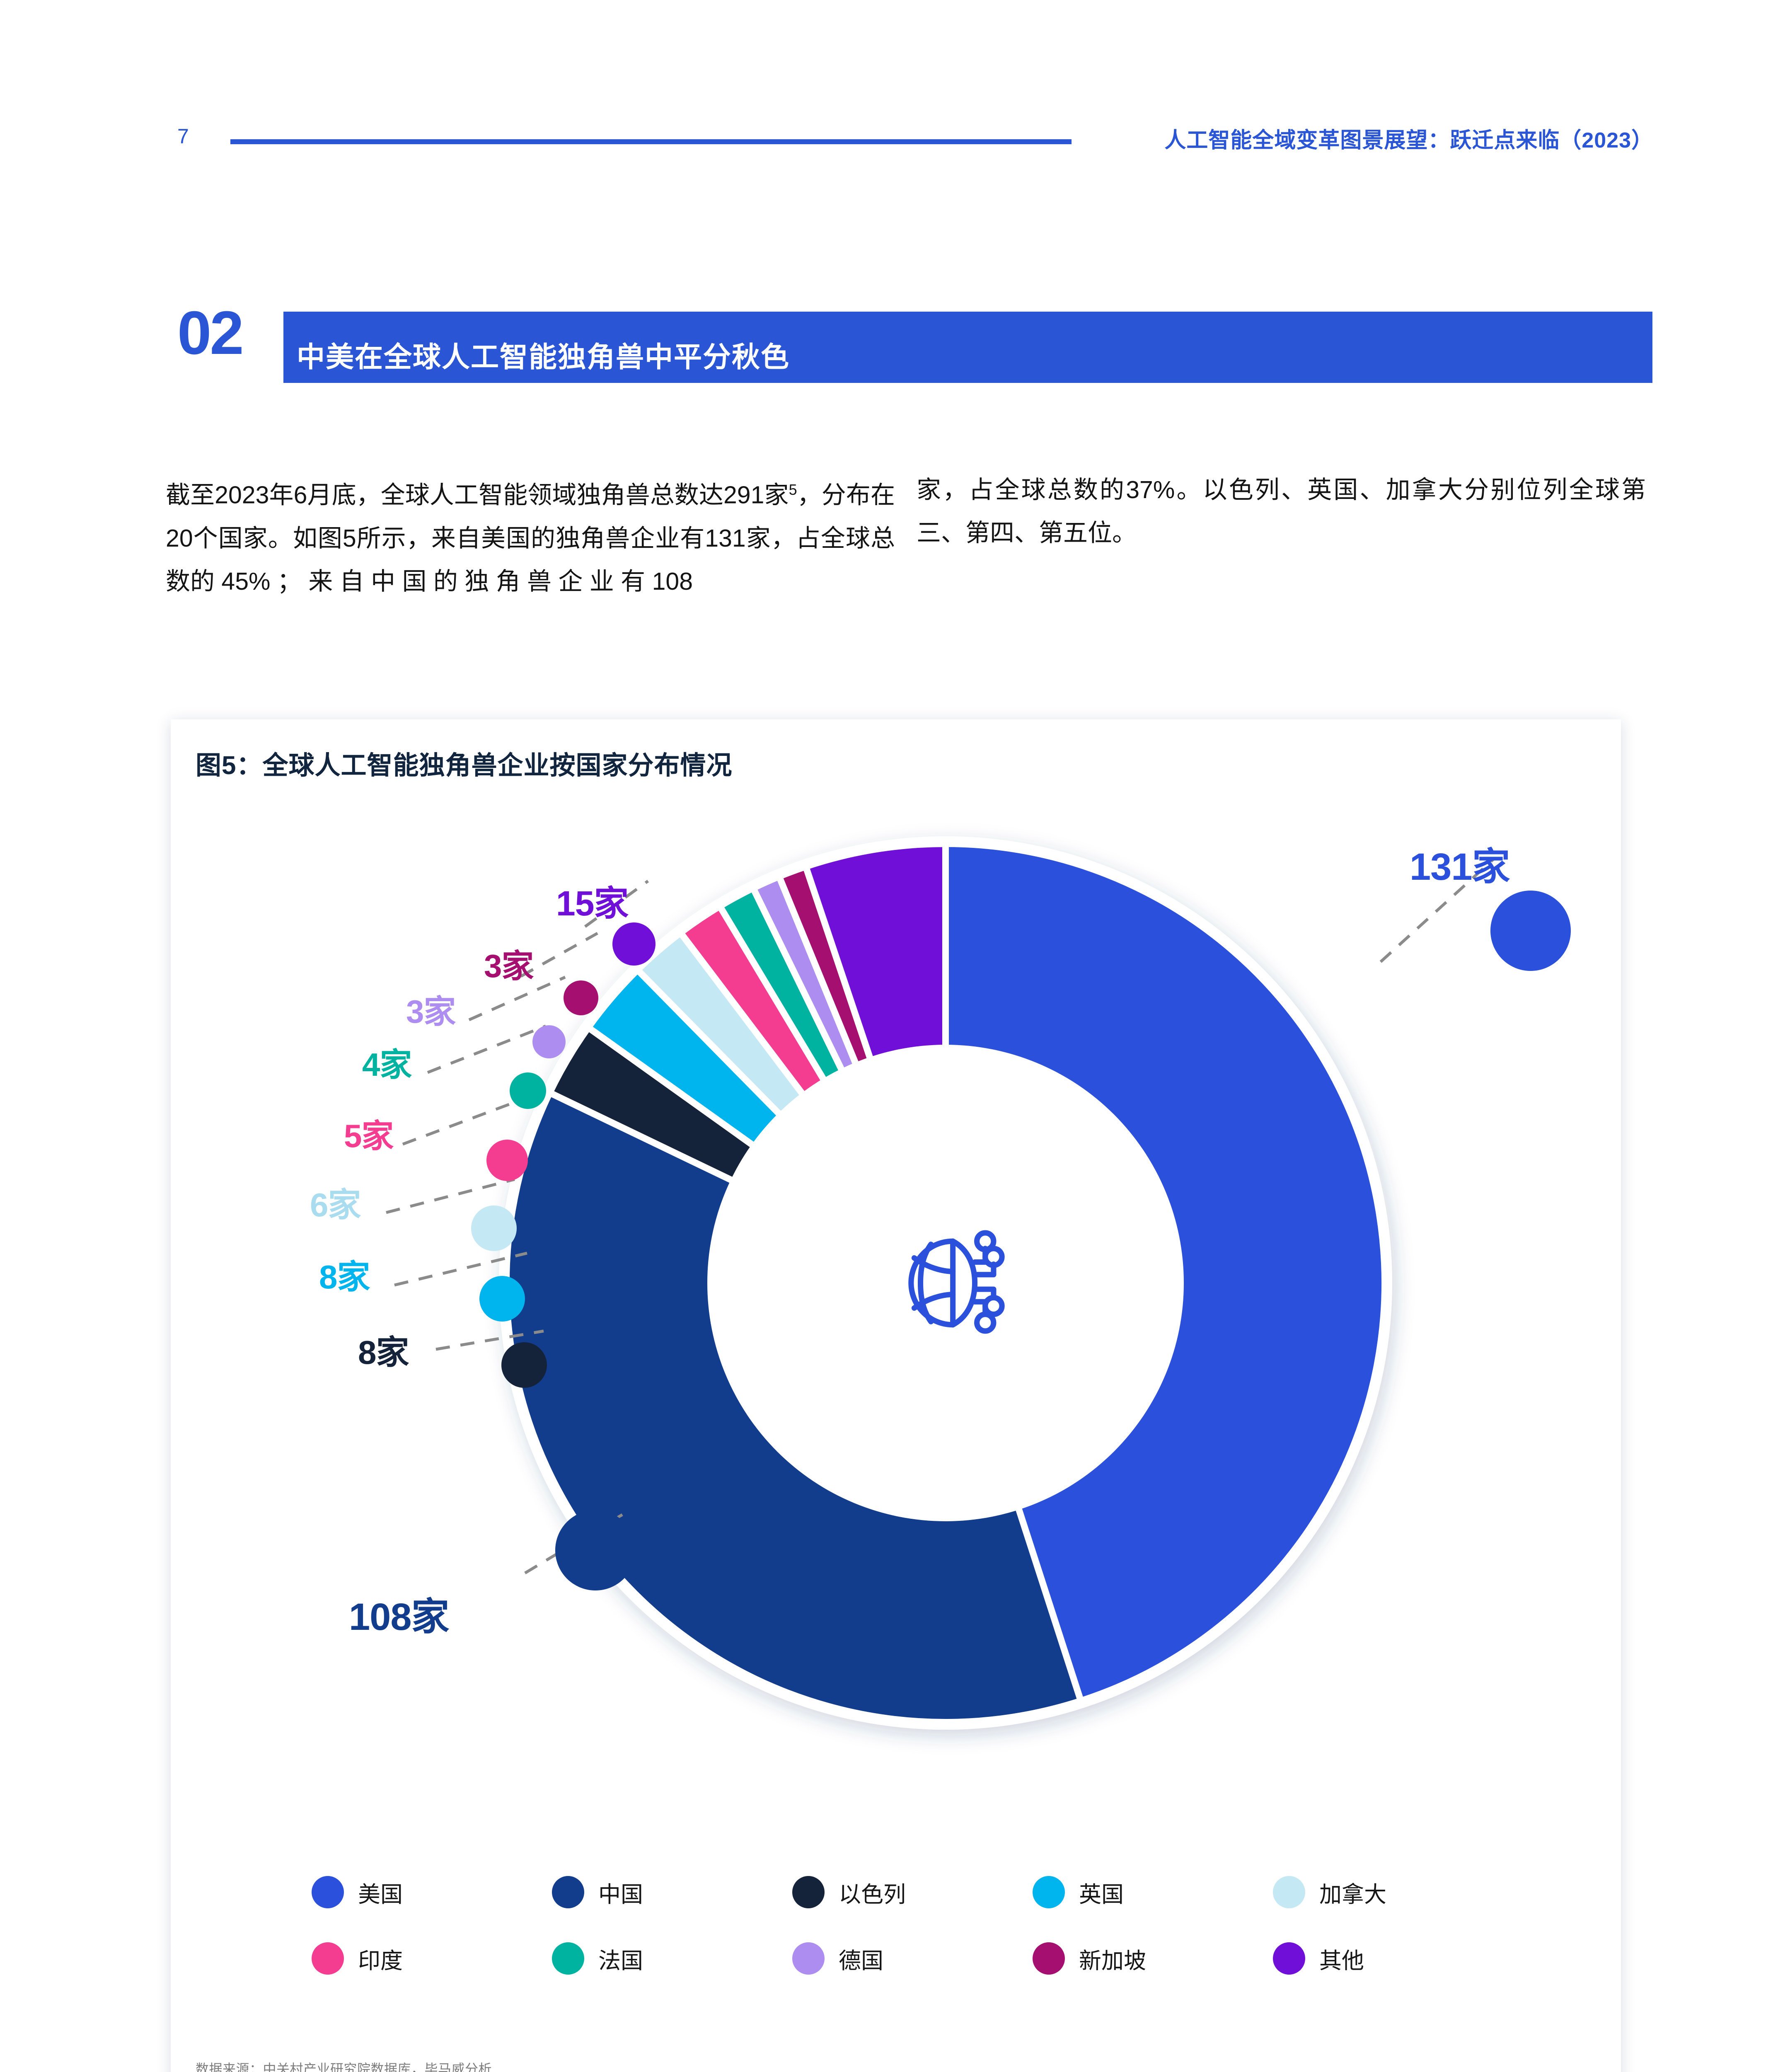 Image resolution: width=1790 pixels, height=2072 pixels. I want to click on anchor-dot-other, so click(634, 944).